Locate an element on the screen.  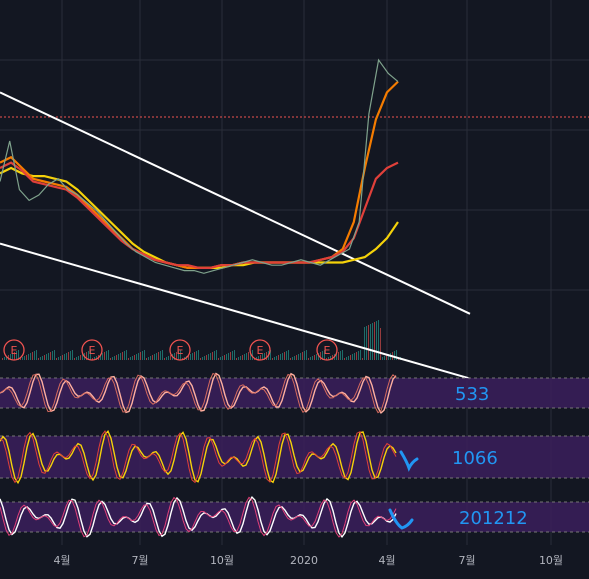
oscillator-pane: 533 is located at coordinates (294, 393).